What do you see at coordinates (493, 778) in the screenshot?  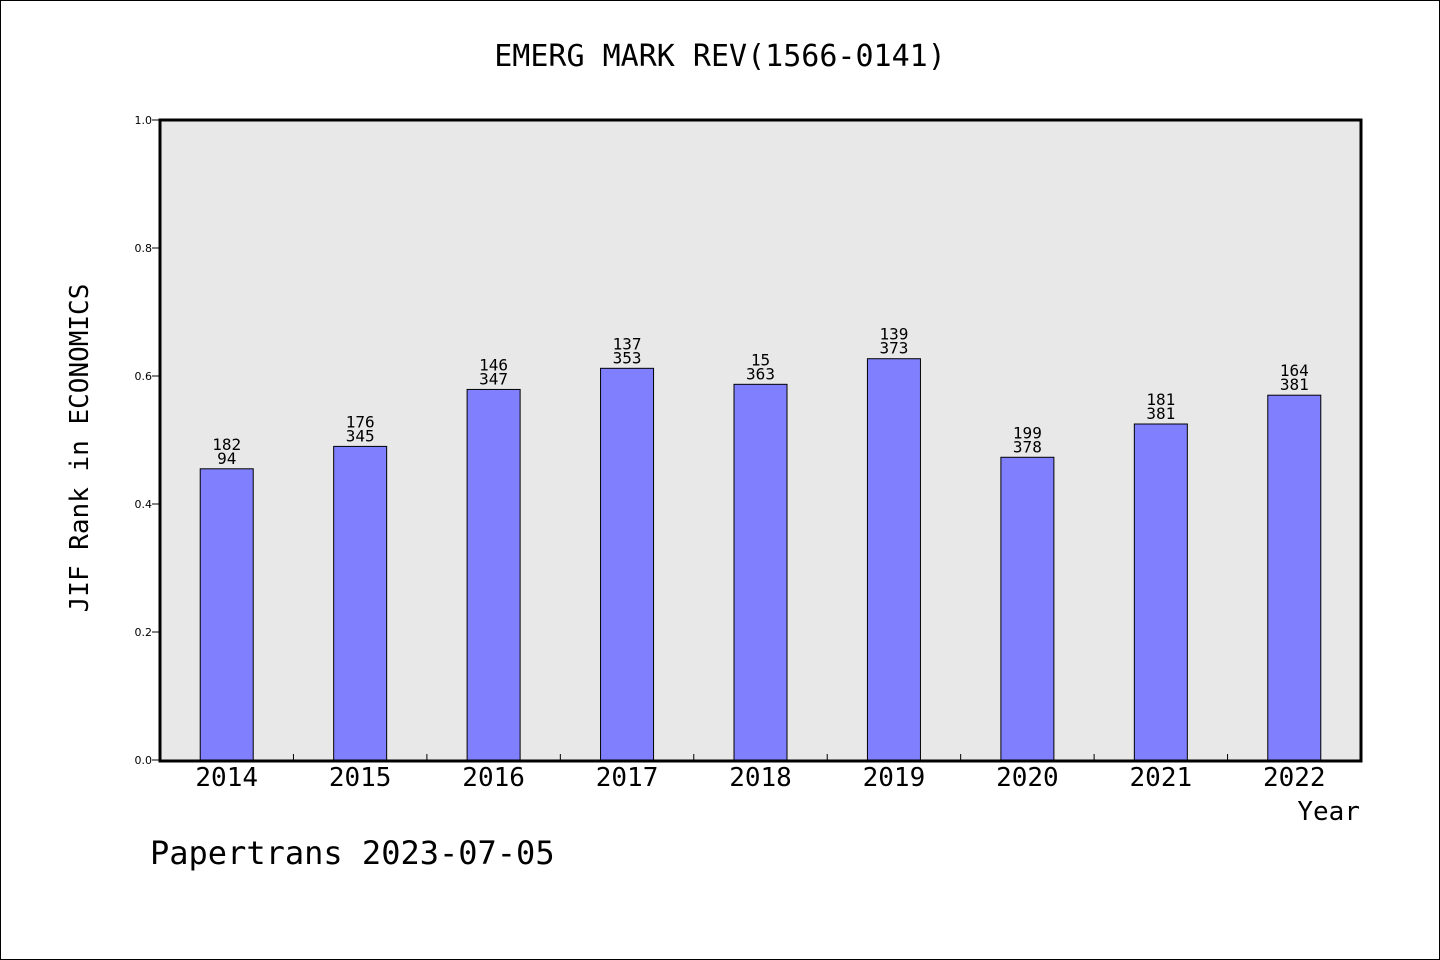 I see `x-tick-label-2016: 2016` at bounding box center [493, 778].